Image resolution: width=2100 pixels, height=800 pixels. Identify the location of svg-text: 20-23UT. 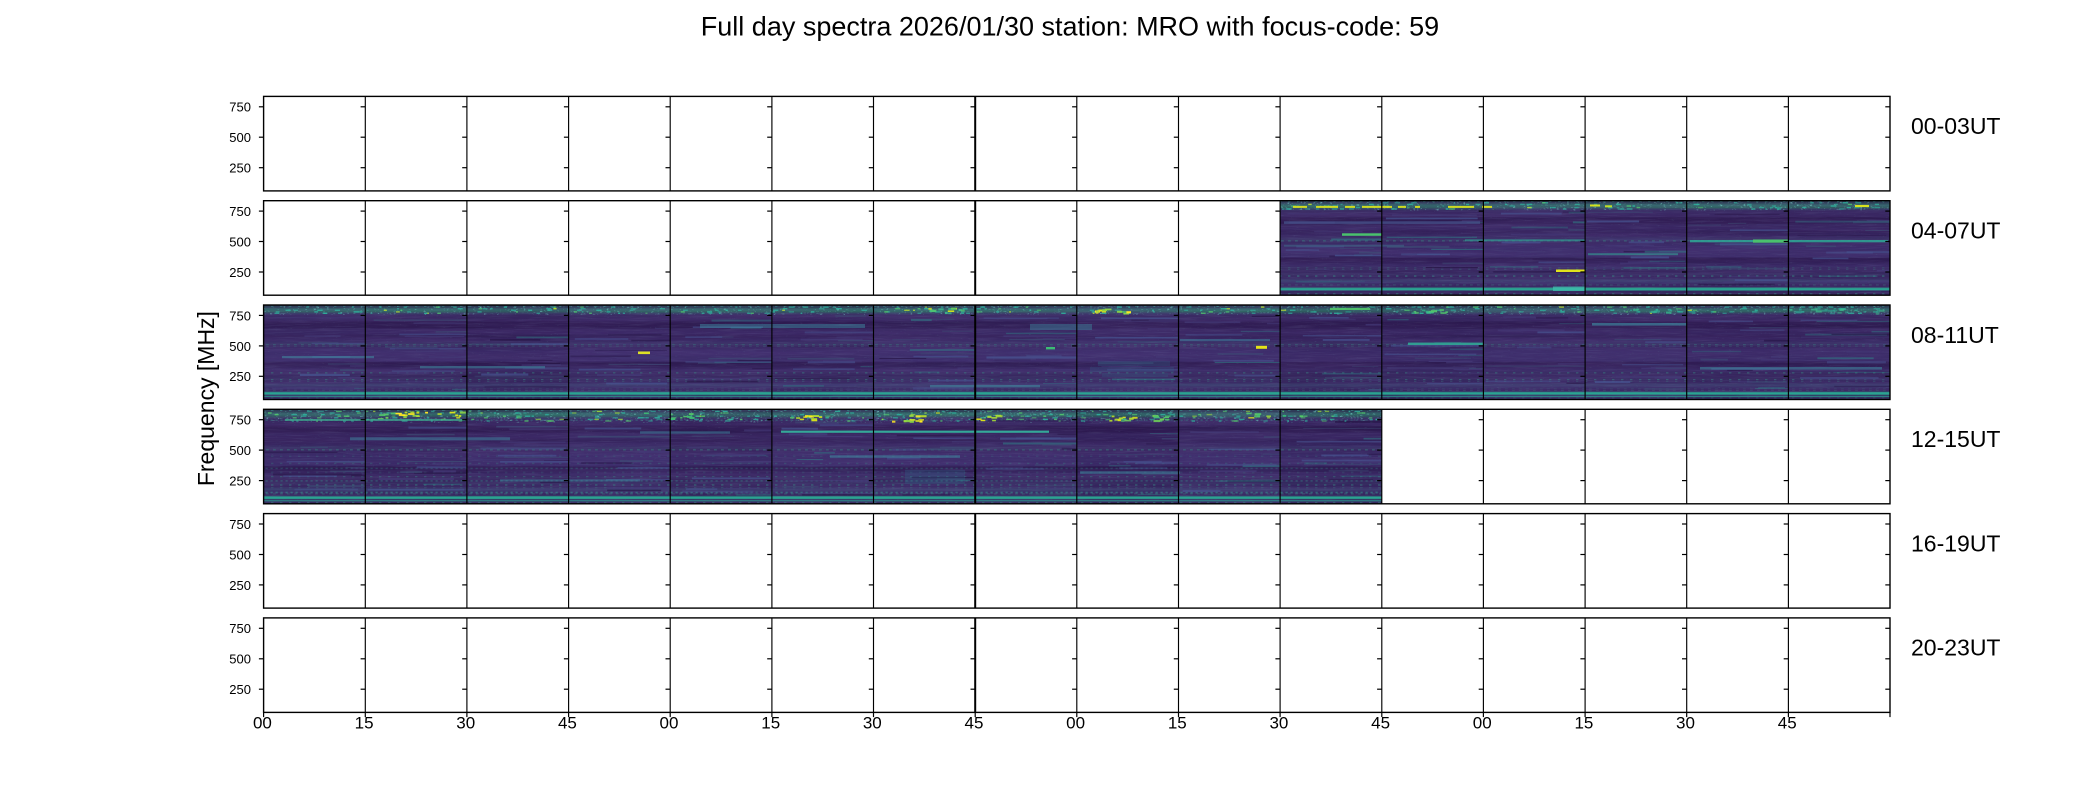
(1955, 648).